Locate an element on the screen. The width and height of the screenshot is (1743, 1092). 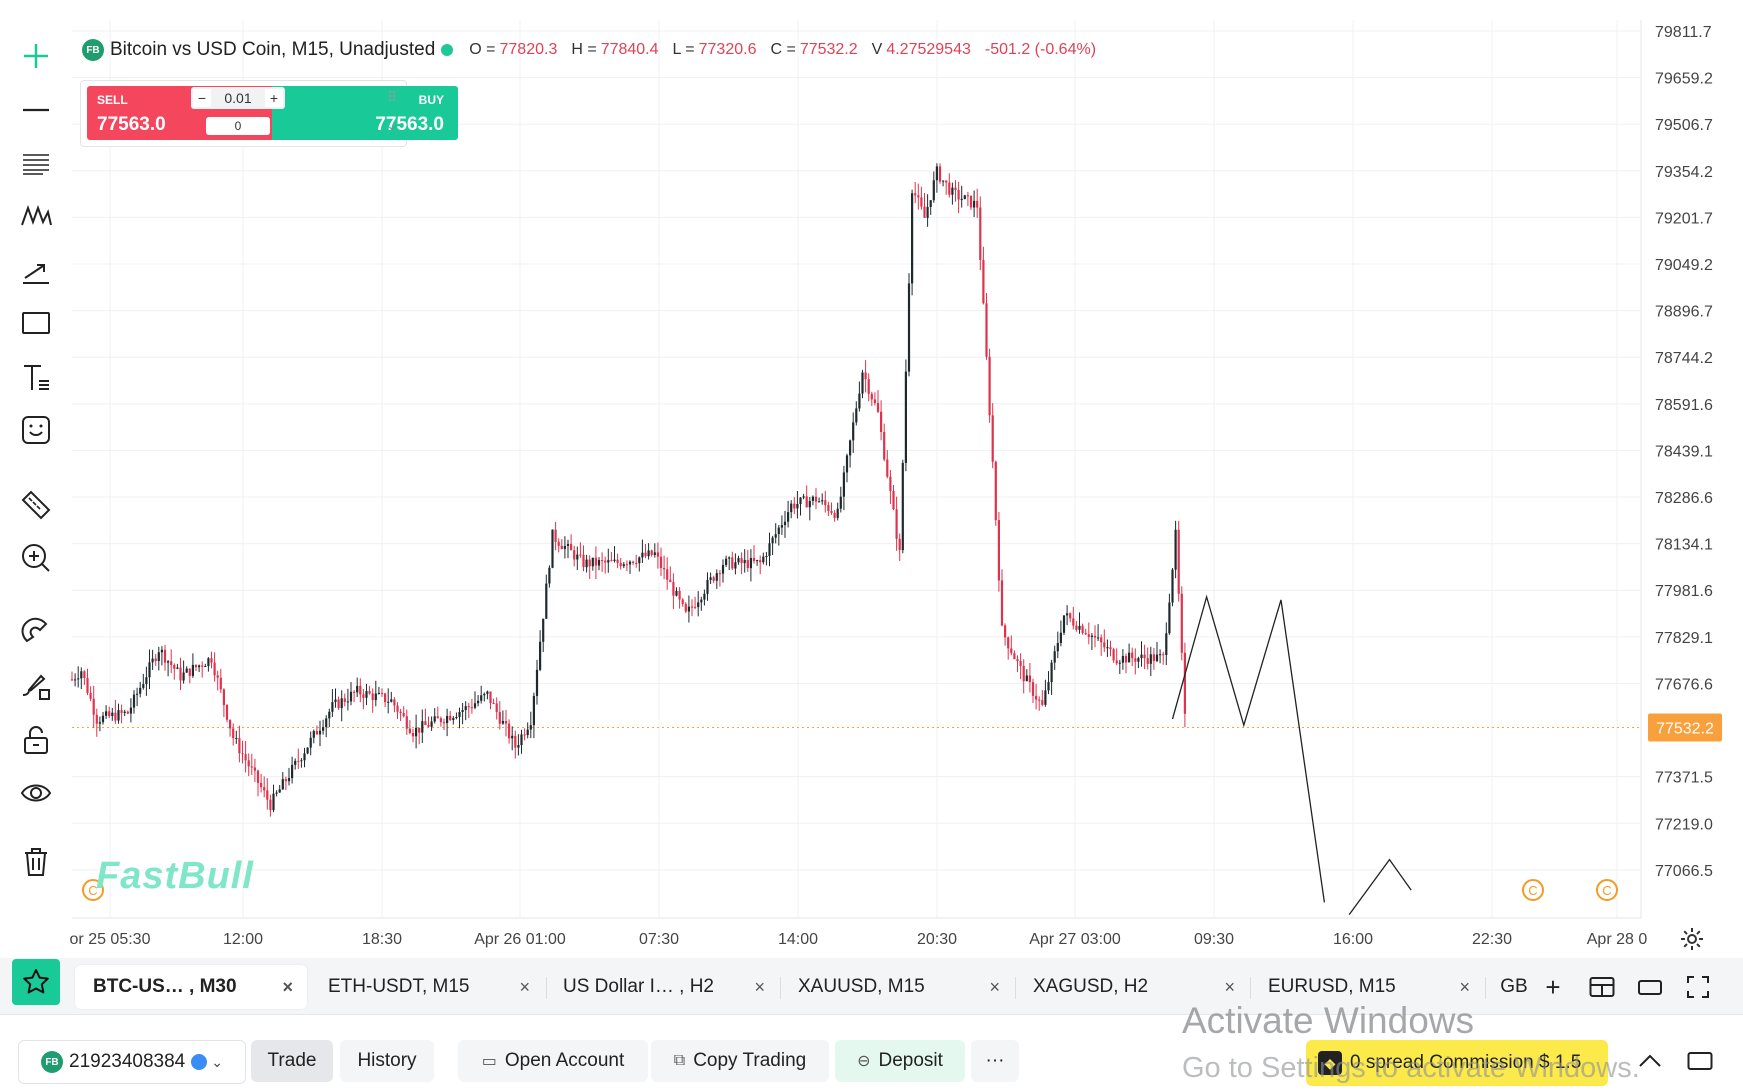
crosshair-icon is located at coordinates (36, 56).